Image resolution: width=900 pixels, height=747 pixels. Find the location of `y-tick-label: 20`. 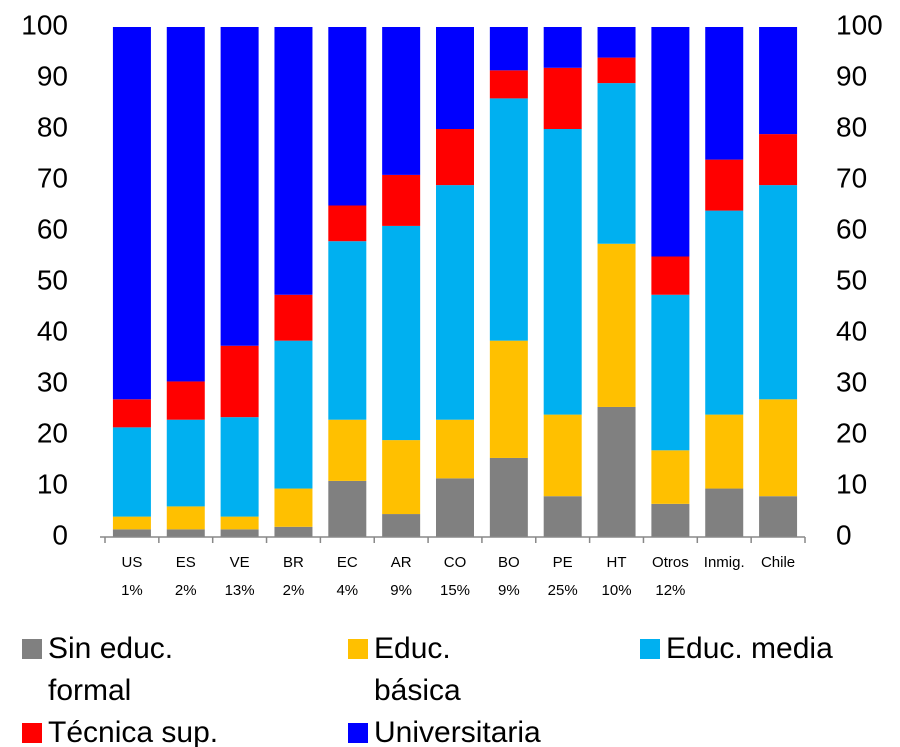

y-tick-label: 20 is located at coordinates (52, 432).